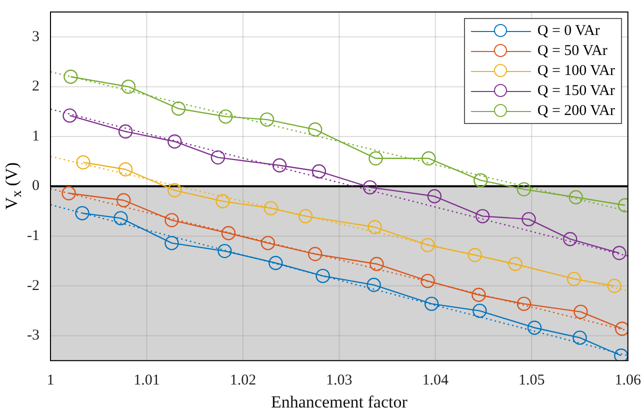  Describe the element at coordinates (33, 286) in the screenshot. I see `y-tick-label: -2` at that location.